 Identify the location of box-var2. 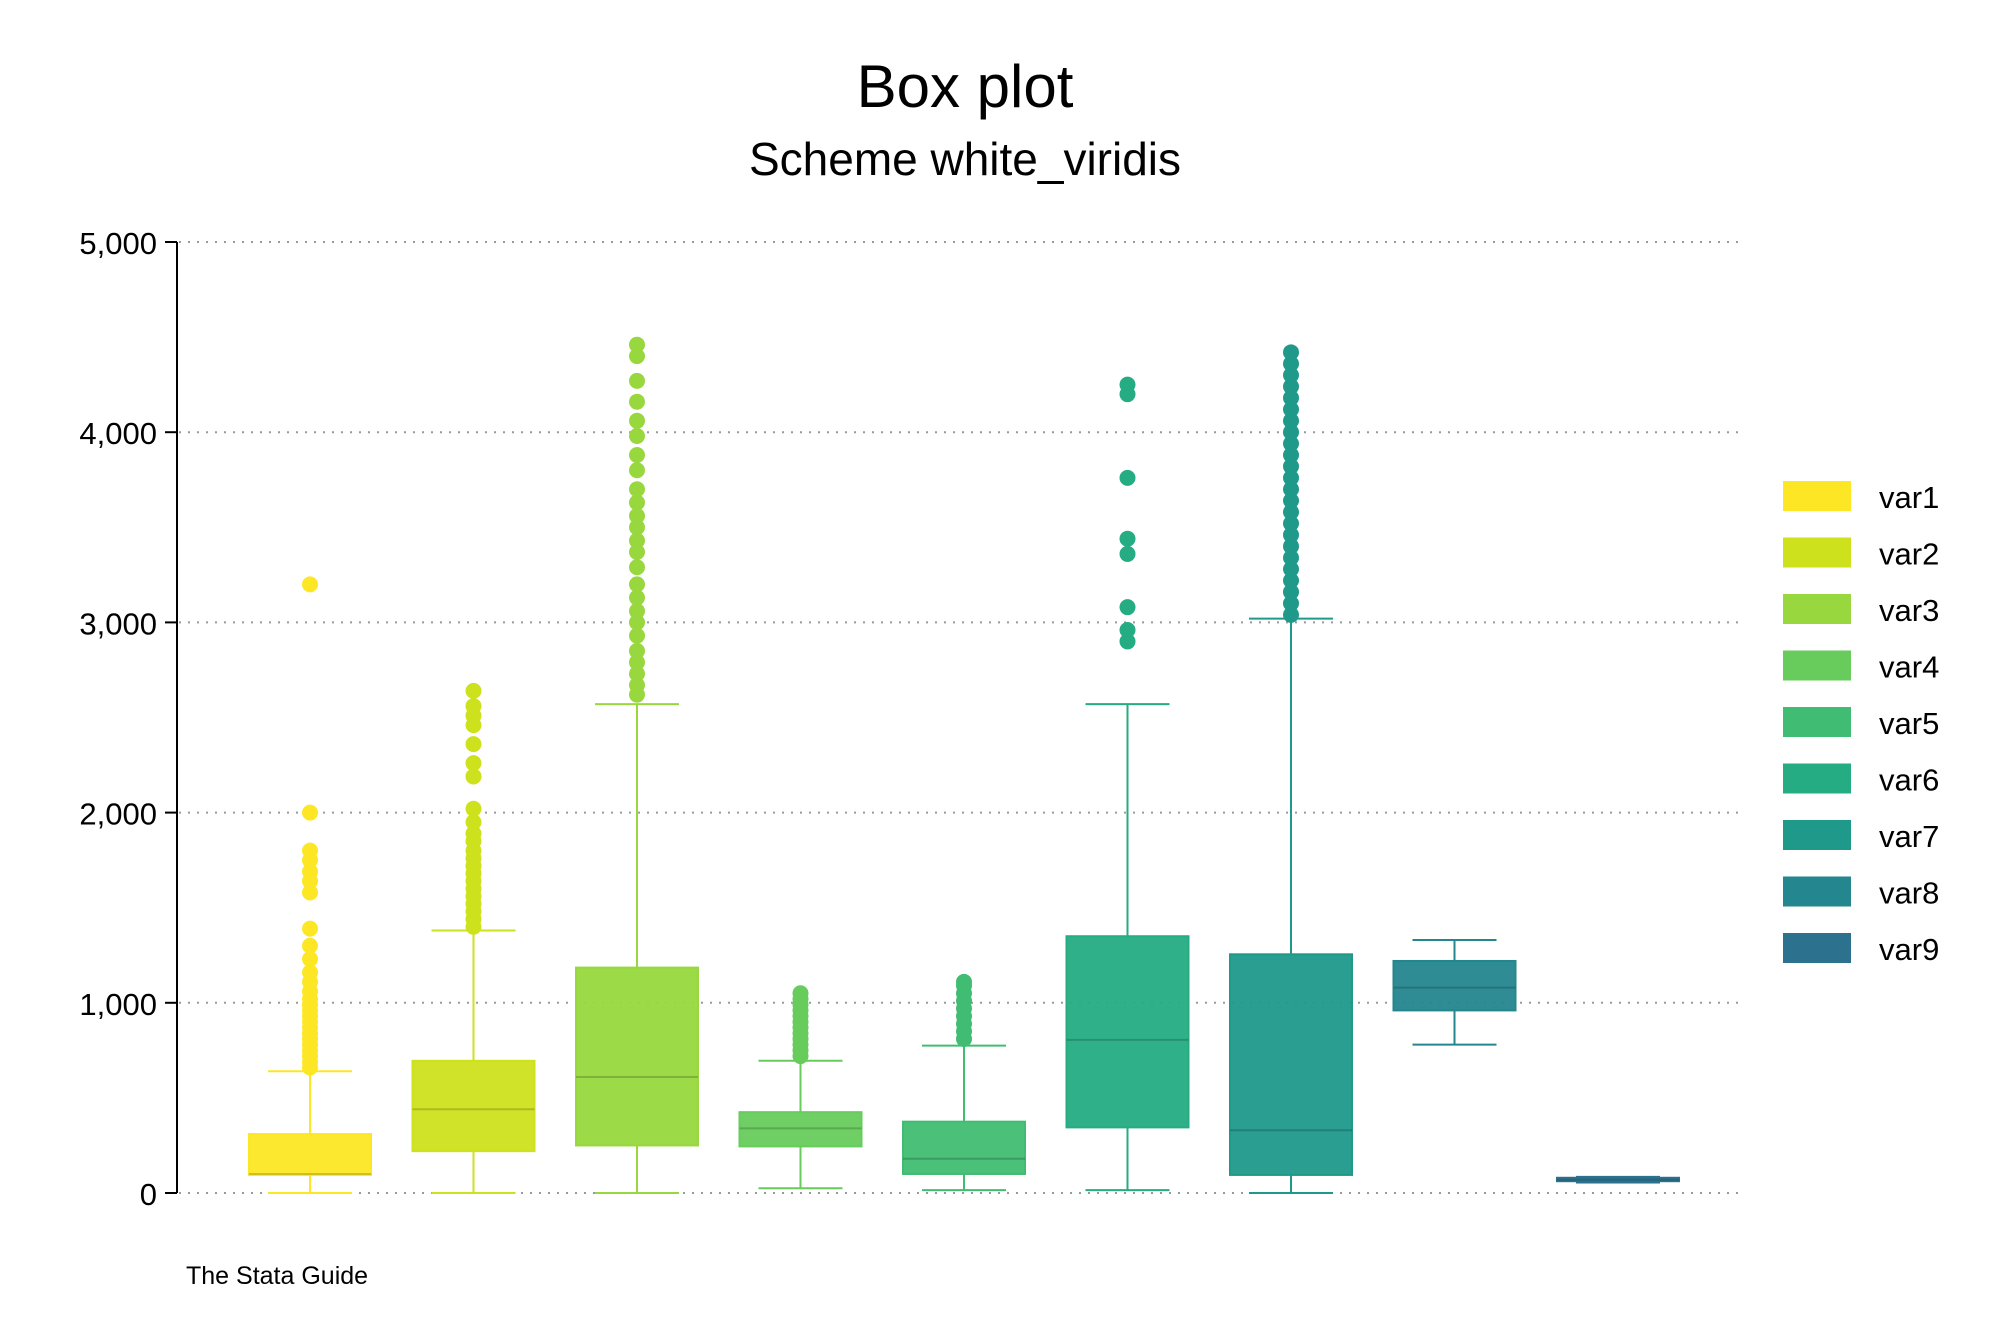
(473, 938).